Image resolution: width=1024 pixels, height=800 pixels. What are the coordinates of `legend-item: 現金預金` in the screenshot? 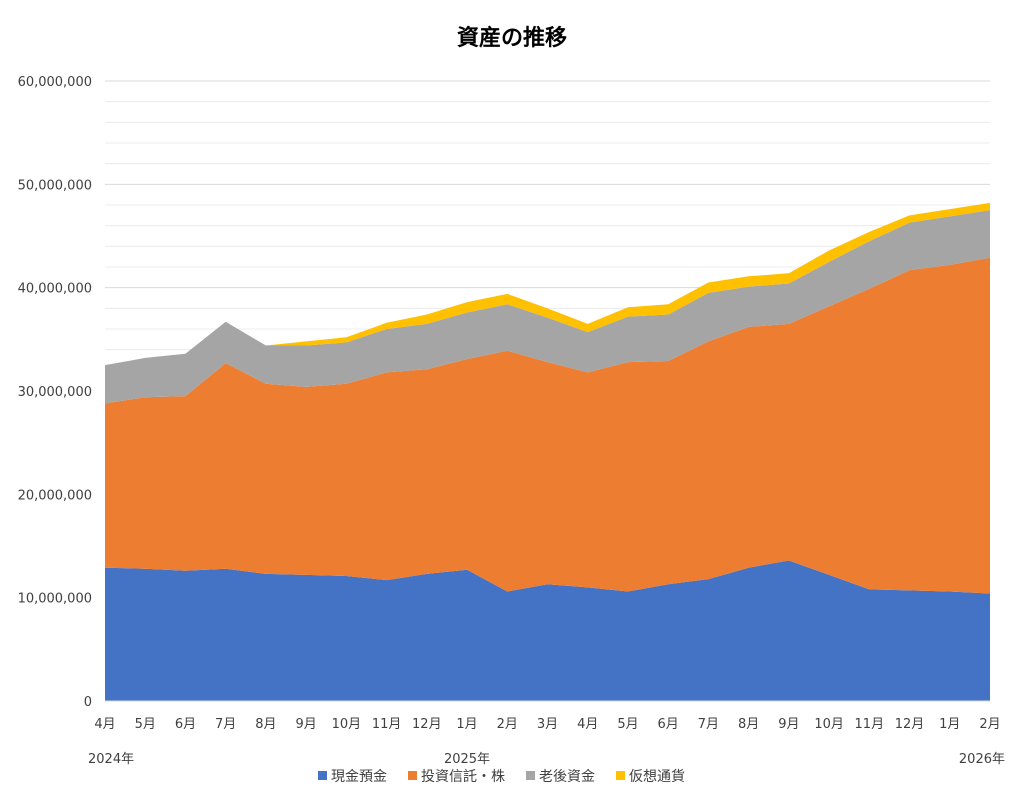 It's located at (352, 777).